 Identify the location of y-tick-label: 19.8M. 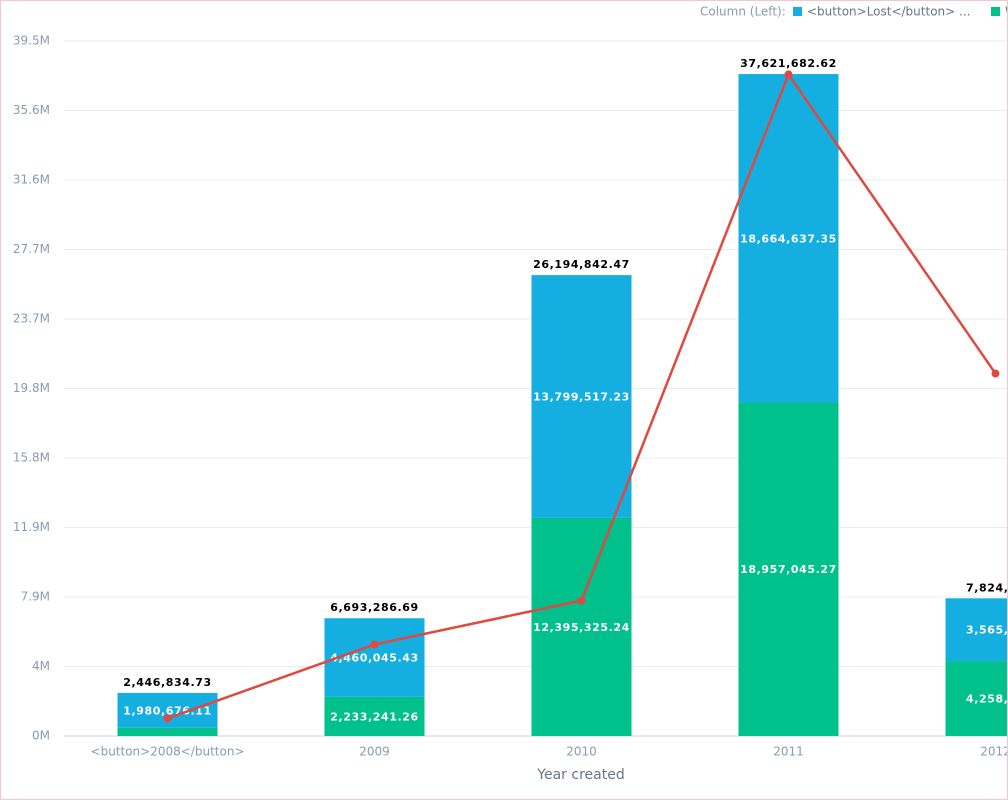
(31, 388).